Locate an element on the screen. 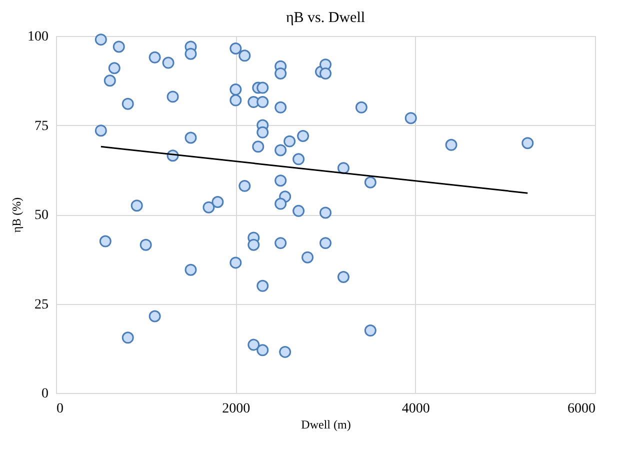 This screenshot has width=635, height=459. x-tick-label: 2000 is located at coordinates (236, 409).